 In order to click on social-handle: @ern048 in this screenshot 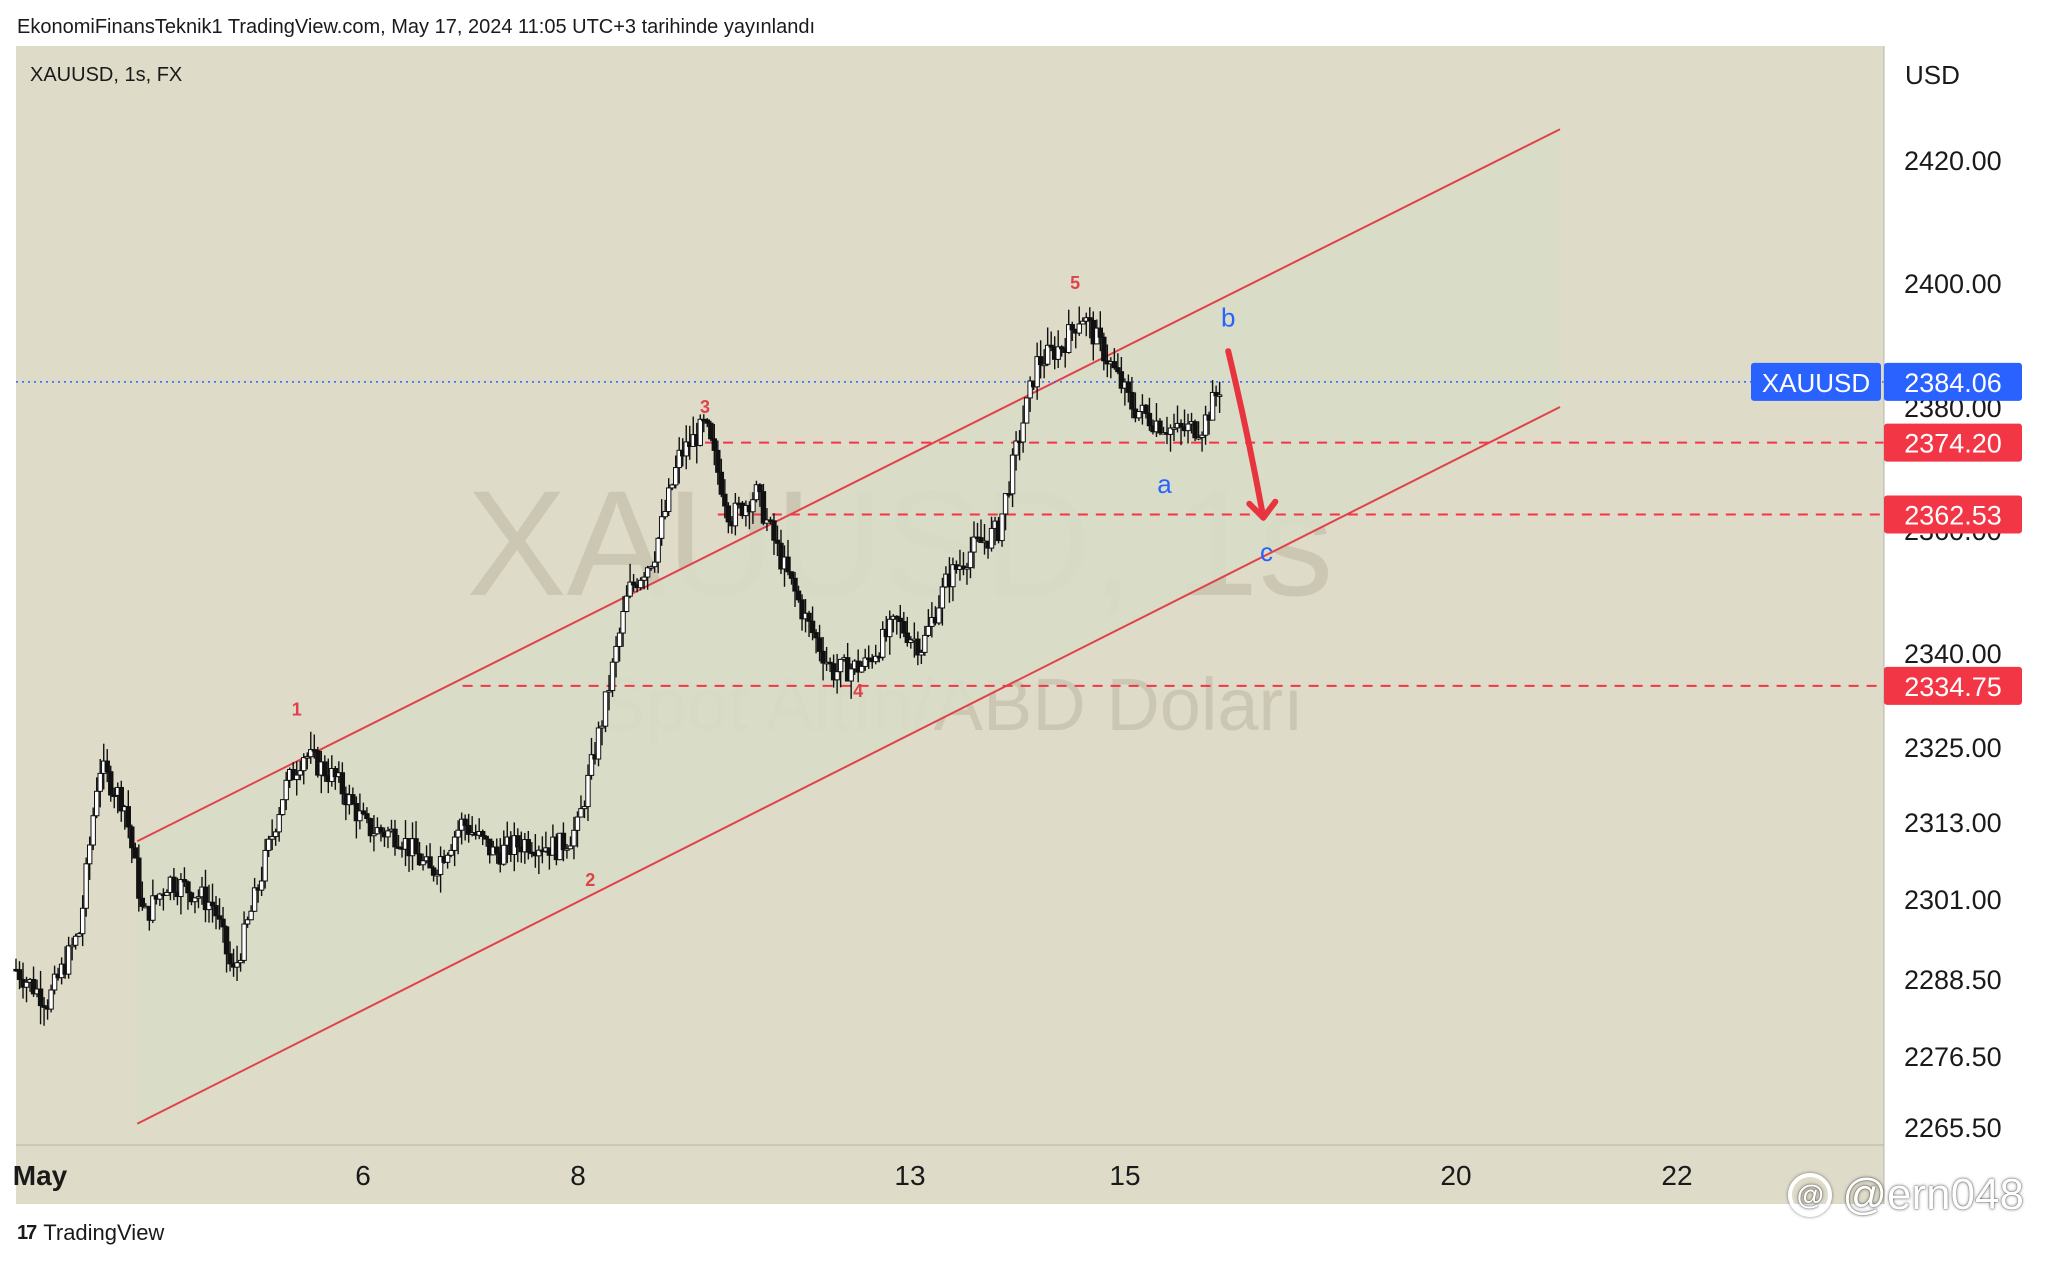, I will do `click(1933, 1194)`.